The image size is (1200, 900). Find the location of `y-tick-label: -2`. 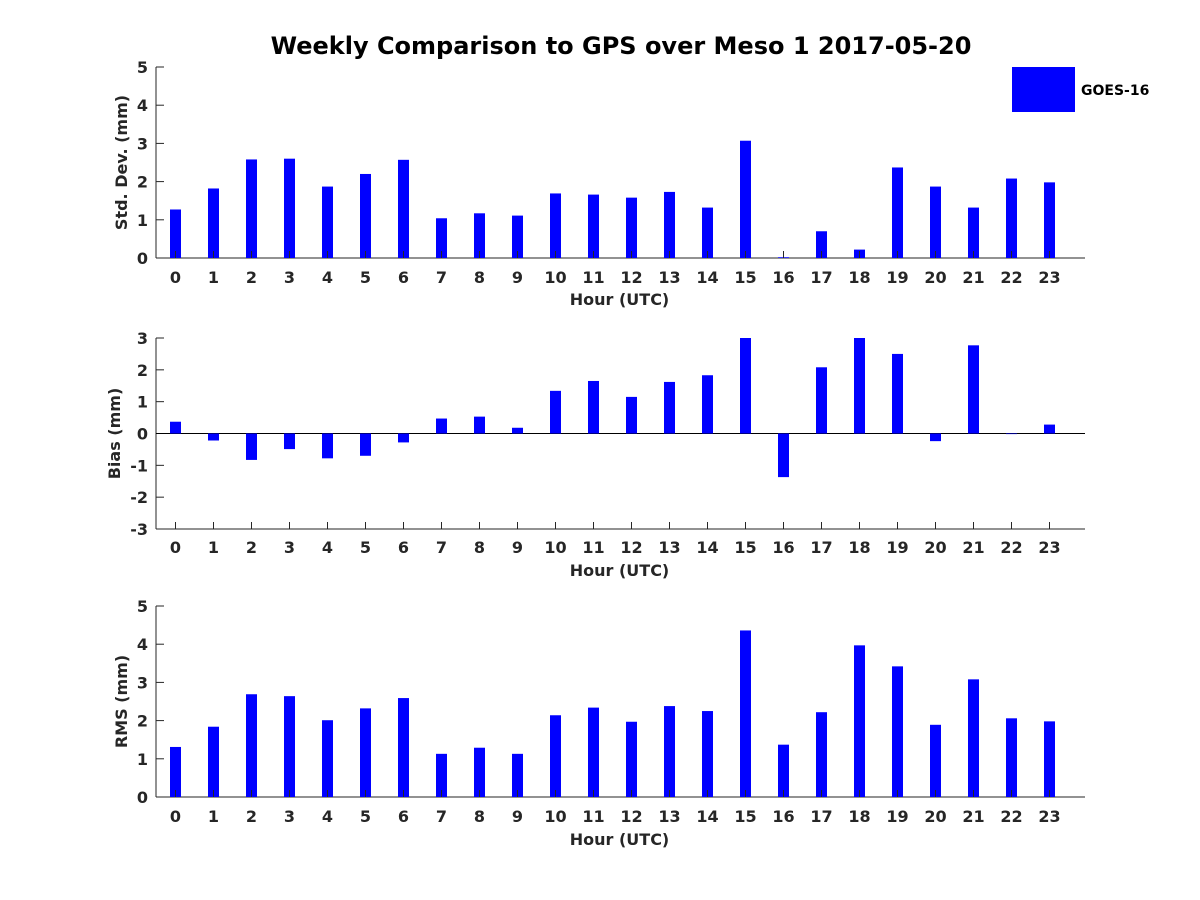

y-tick-label: -2 is located at coordinates (139, 497).